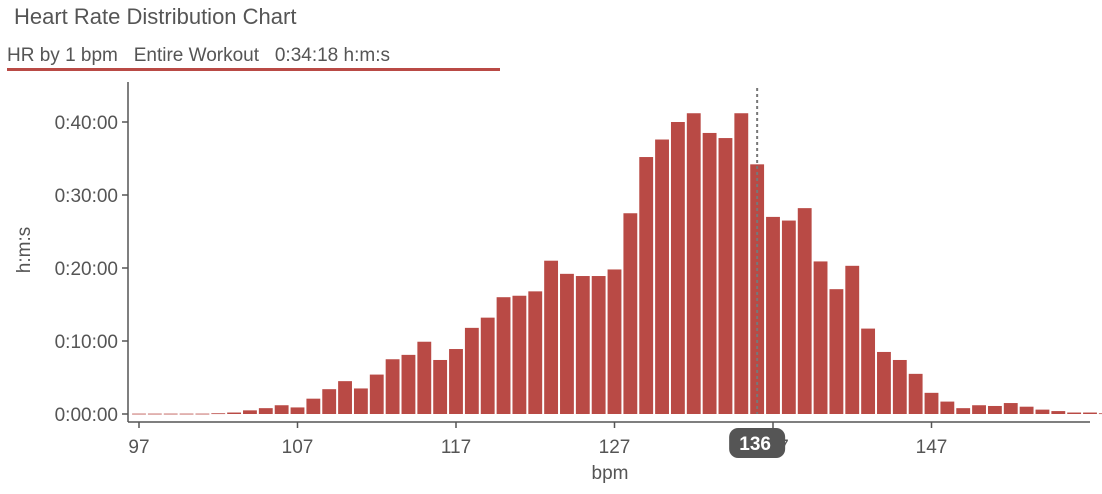 The height and width of the screenshot is (494, 1102). What do you see at coordinates (86, 415) in the screenshot?
I see `y-tick-label: 0:00:00` at bounding box center [86, 415].